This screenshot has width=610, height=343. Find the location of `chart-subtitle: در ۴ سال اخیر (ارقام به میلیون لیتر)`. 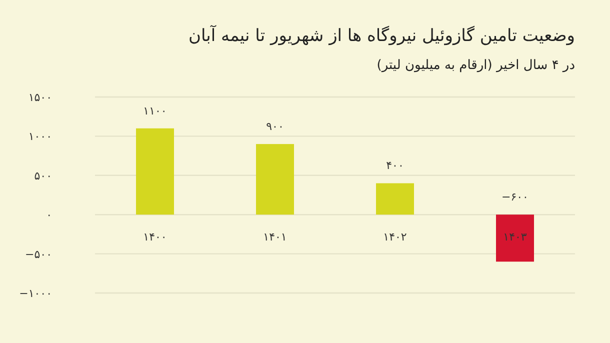

chart-subtitle: در ۴ سال اخیر (ارقام به میلیون لیتر) is located at coordinates (475, 65).